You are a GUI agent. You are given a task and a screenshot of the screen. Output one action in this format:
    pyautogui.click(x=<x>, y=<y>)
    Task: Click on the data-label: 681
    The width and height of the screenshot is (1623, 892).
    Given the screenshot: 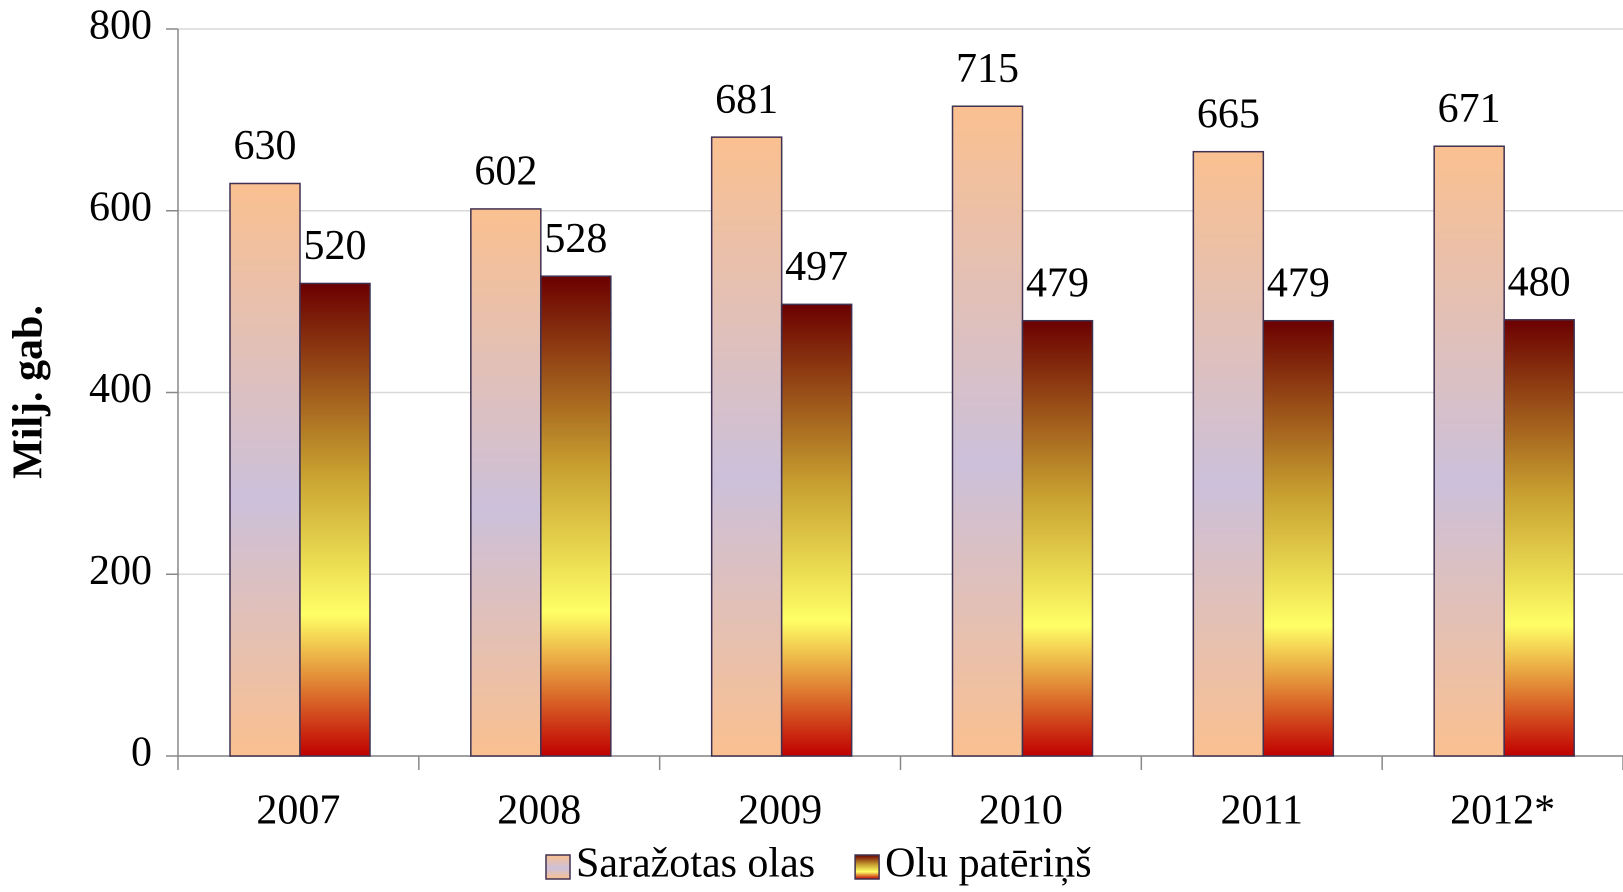 What is the action you would take?
    pyautogui.click(x=746, y=100)
    